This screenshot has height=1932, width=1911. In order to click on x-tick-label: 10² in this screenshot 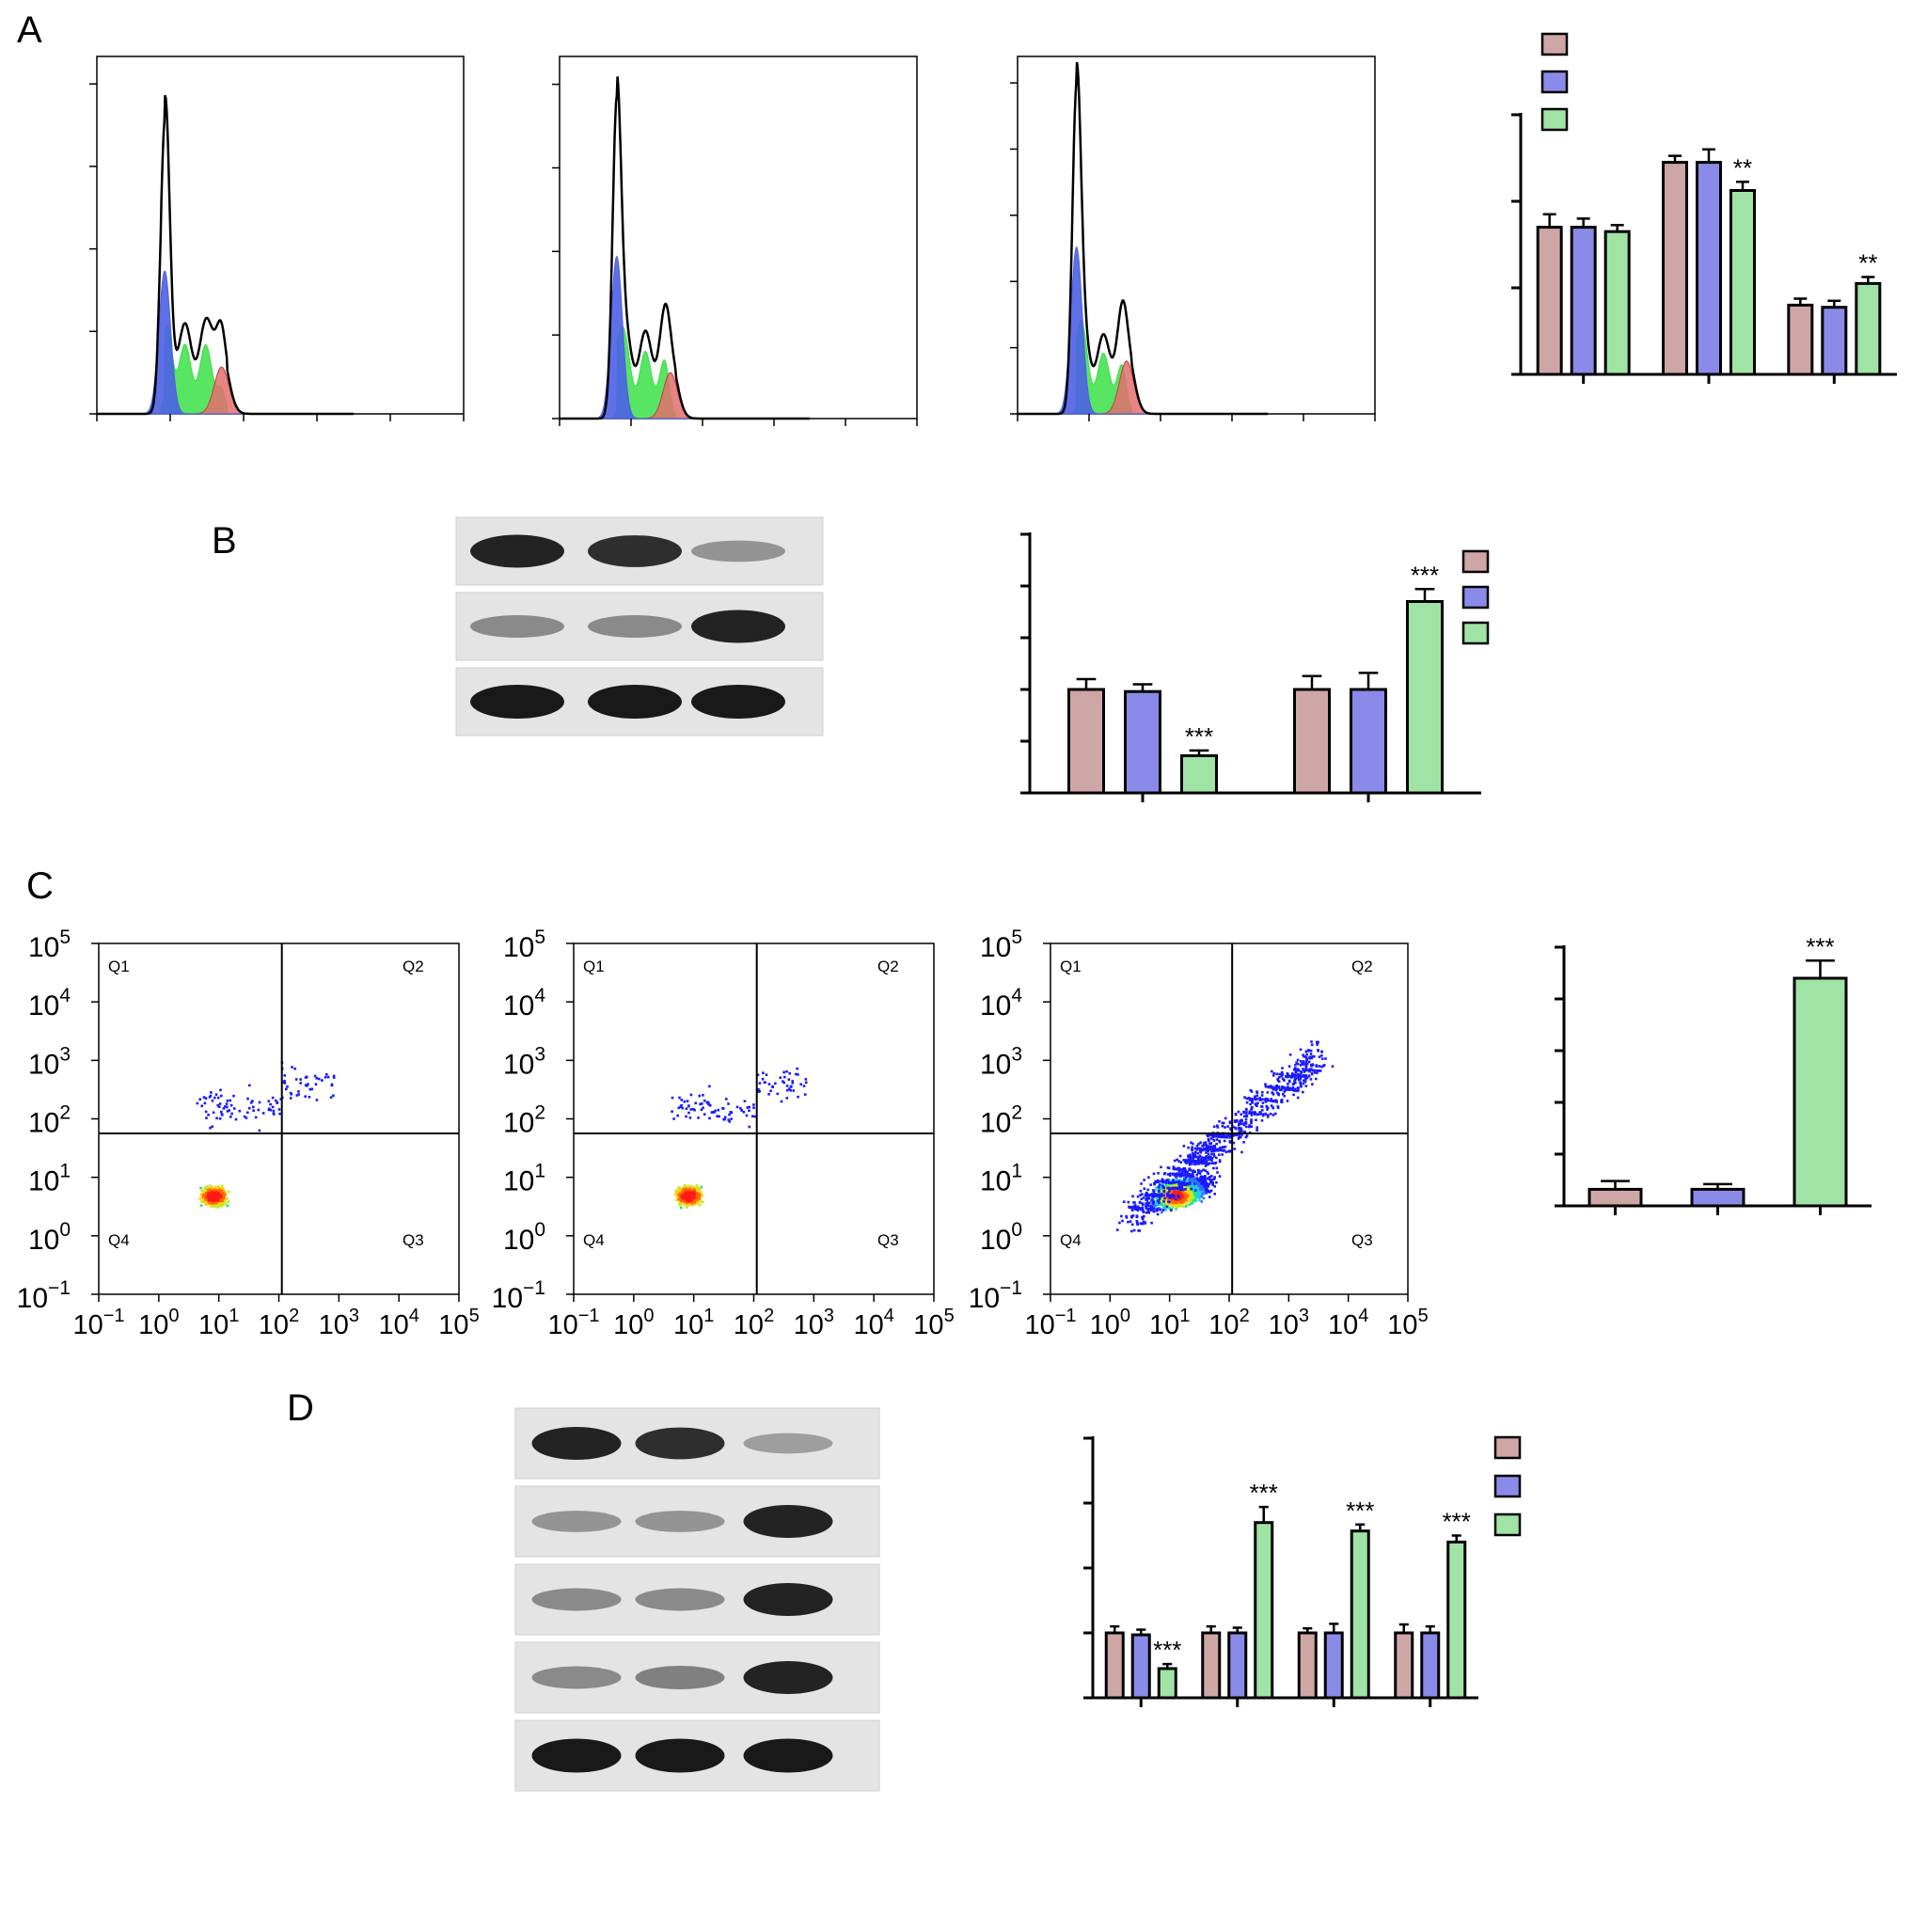, I will do `click(279, 1323)`.